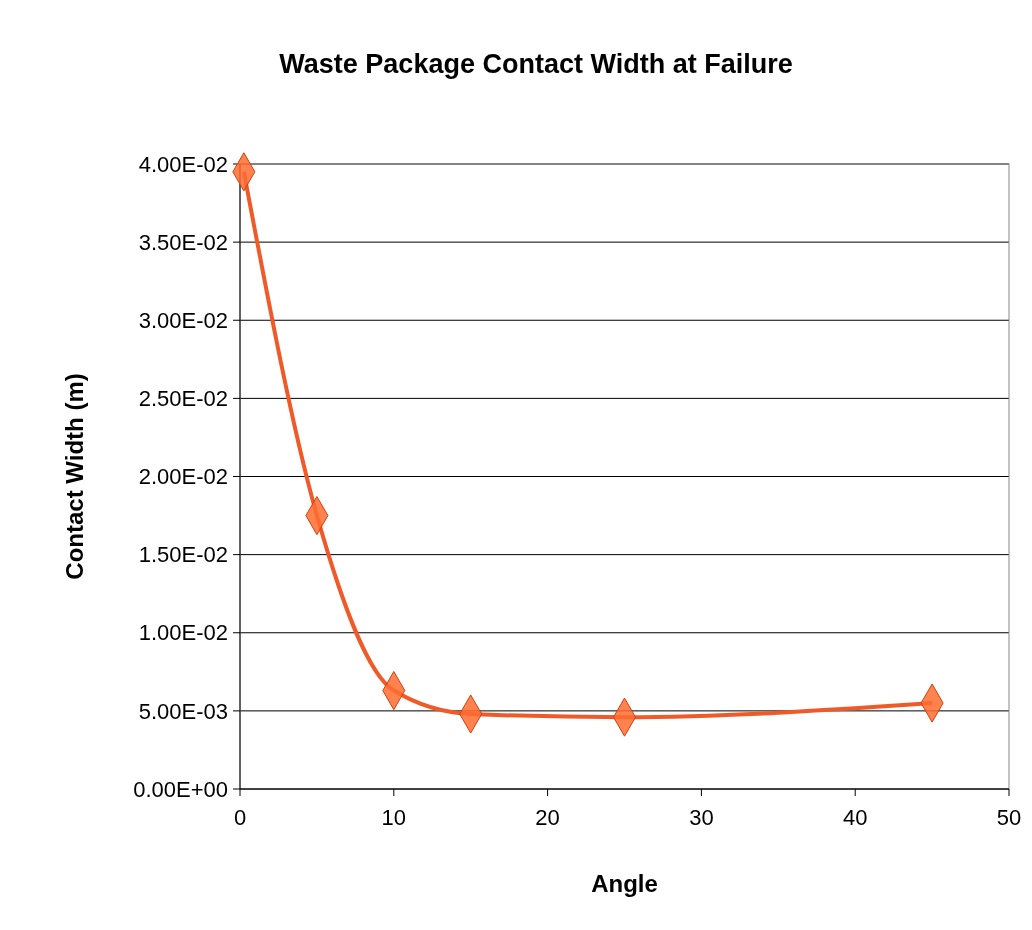 This screenshot has height=930, width=1032. Describe the element at coordinates (183, 320) in the screenshot. I see `y-tick-label: 3.00E-02` at that location.